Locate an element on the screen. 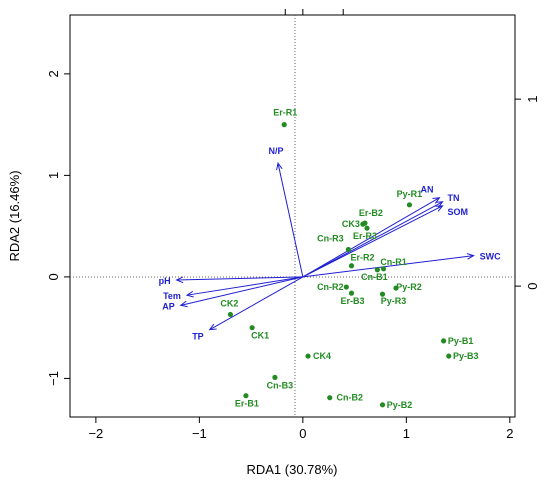 The image size is (550, 487). sample-label: Cn-R2 is located at coordinates (330, 287).